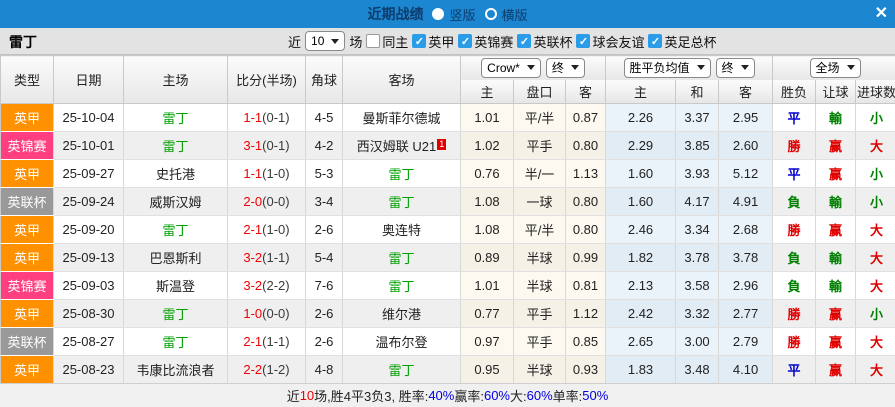 The width and height of the screenshot is (895, 407). What do you see at coordinates (253, 201) in the screenshot?
I see `fulltime-score: 2-0` at bounding box center [253, 201].